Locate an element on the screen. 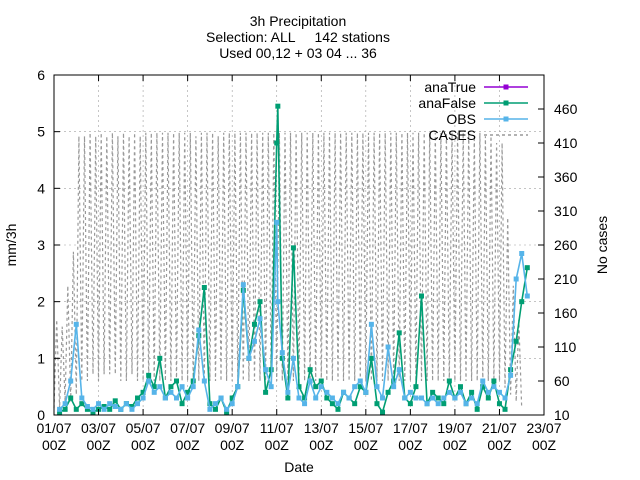 The height and width of the screenshot is (480, 640). y2-tick-label: 60 is located at coordinates (562, 381).